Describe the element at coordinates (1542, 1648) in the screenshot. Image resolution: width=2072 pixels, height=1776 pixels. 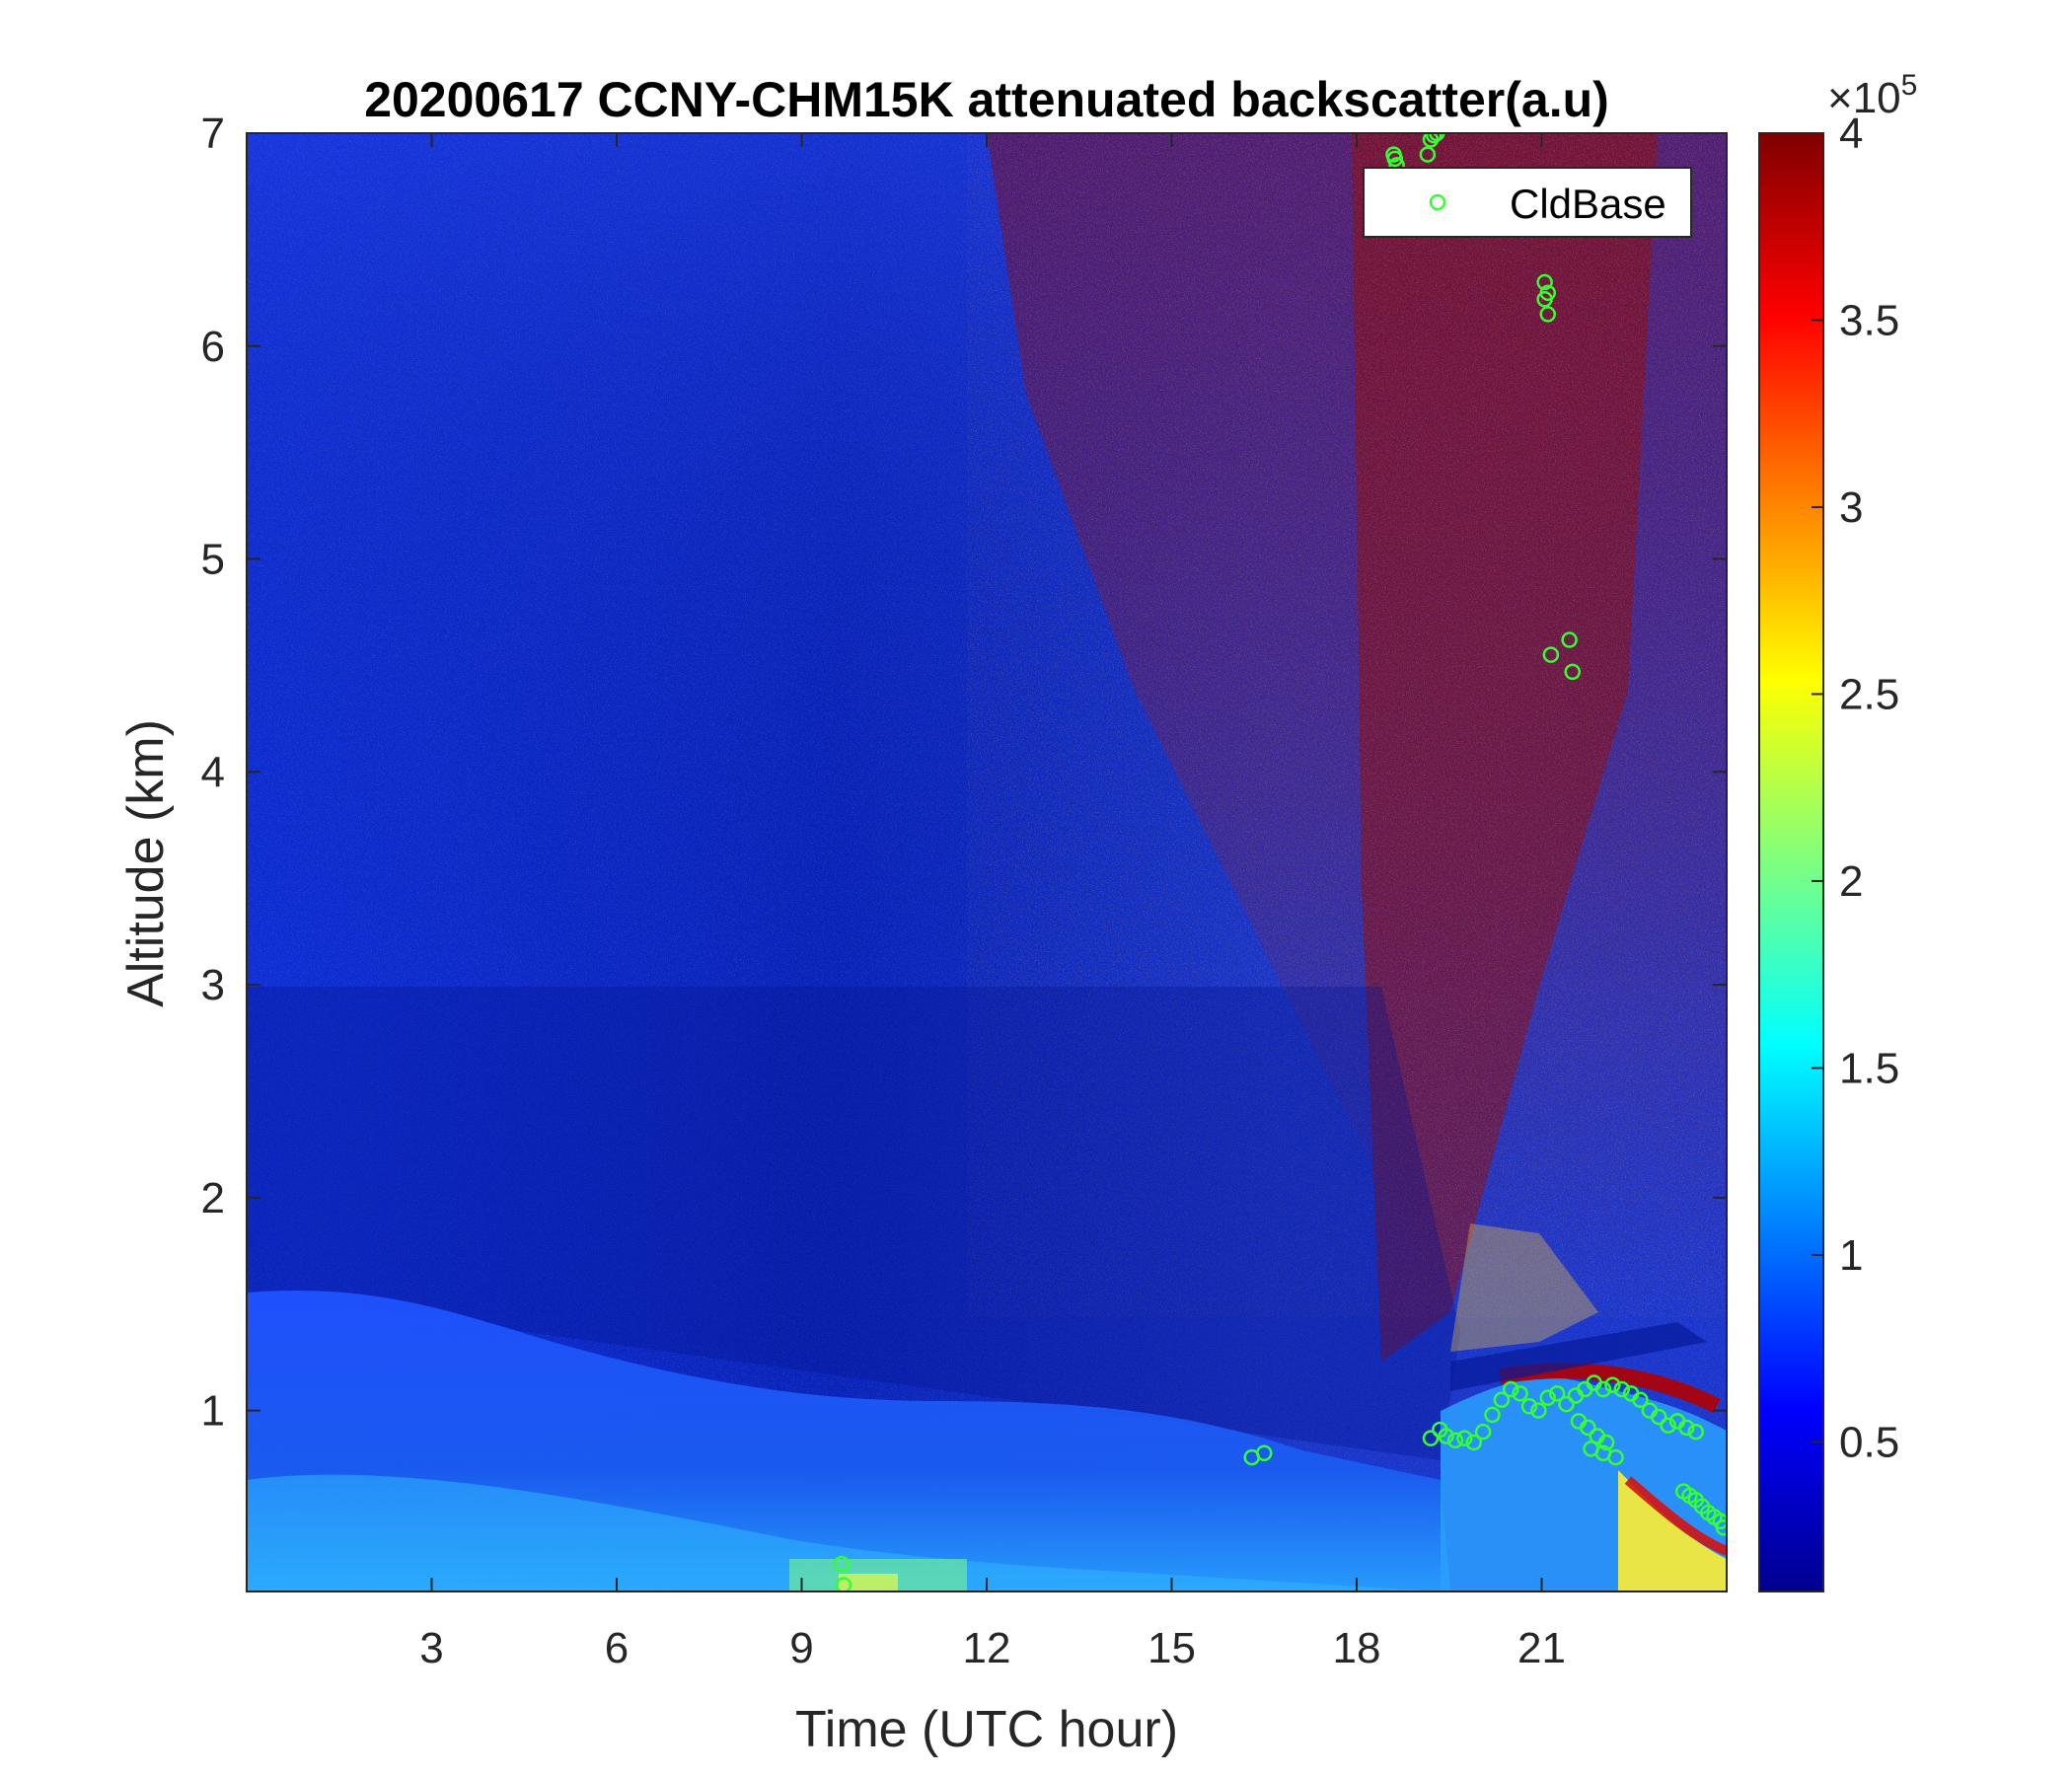
I see `x-tick-label: 21` at that location.